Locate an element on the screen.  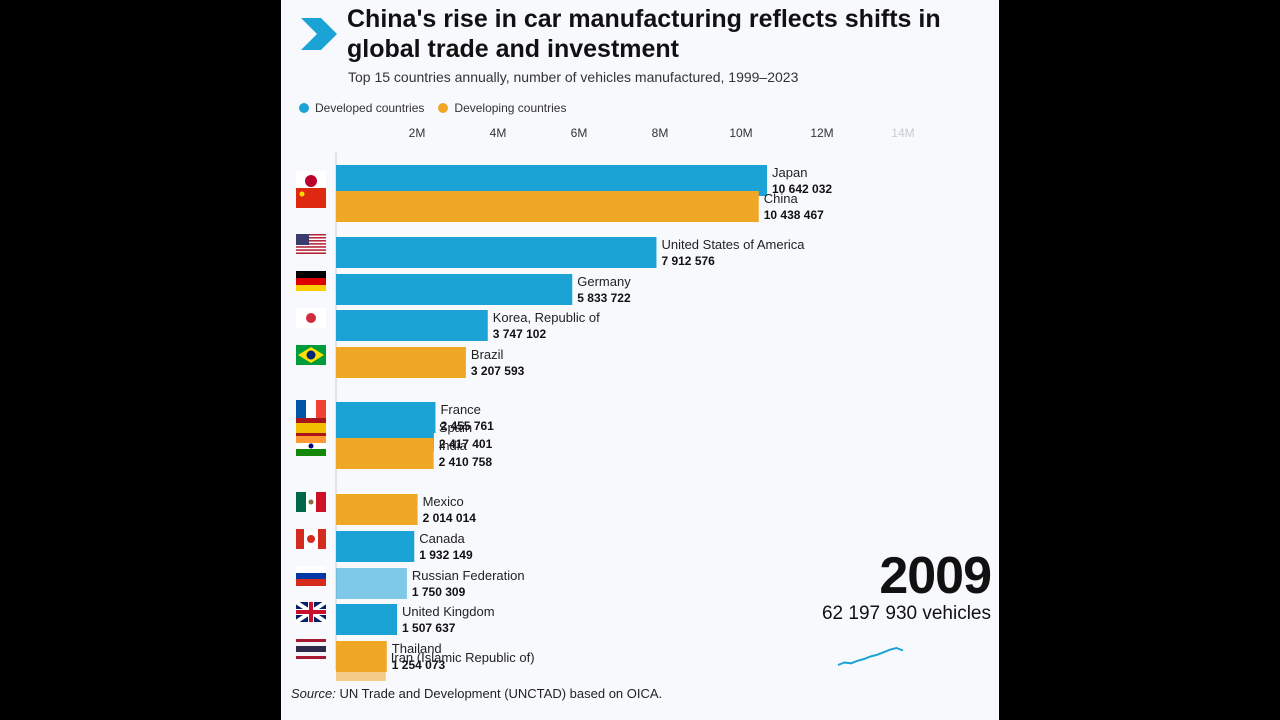
brazil-flag-icon is located at coordinates (311, 355).